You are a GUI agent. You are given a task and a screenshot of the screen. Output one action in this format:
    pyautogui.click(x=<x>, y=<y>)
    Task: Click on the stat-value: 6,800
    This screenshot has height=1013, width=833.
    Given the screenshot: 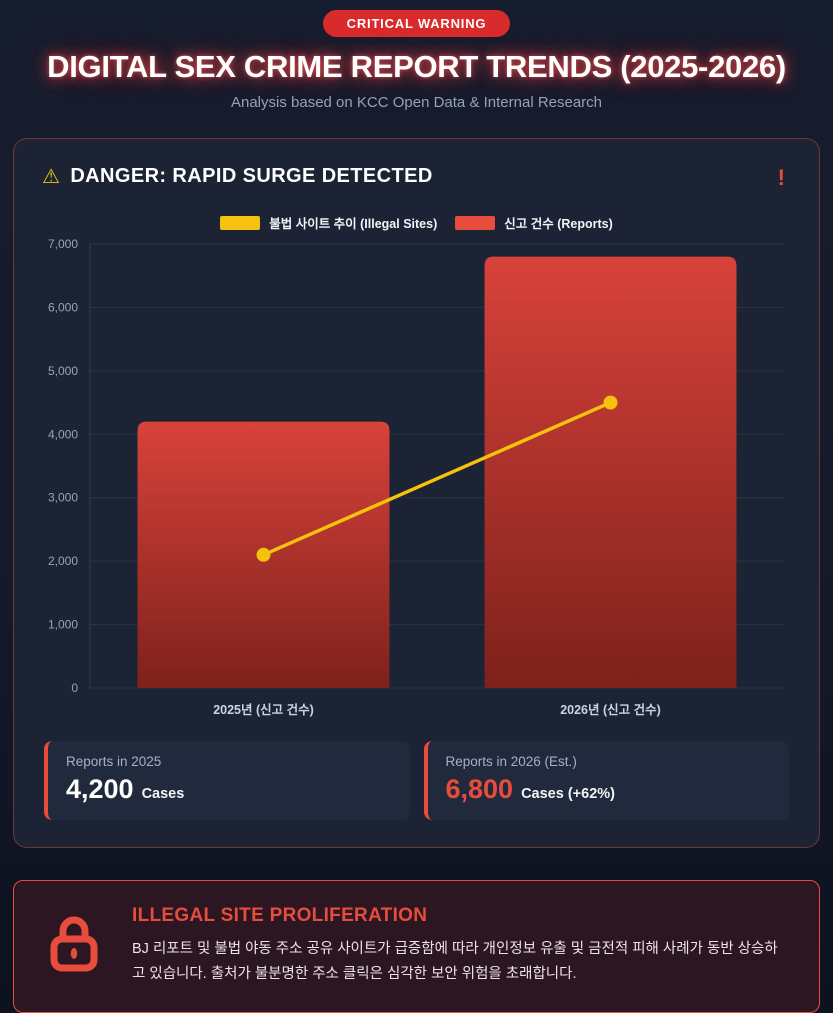 What is the action you would take?
    pyautogui.click(x=479, y=789)
    